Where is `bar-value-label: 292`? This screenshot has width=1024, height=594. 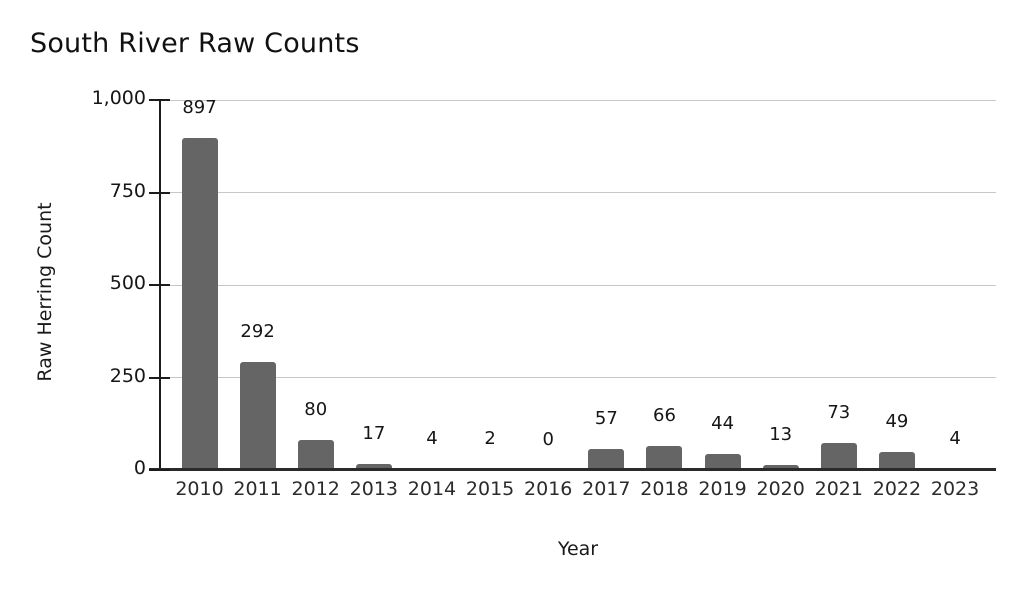
bar-value-label: 292 is located at coordinates (257, 331).